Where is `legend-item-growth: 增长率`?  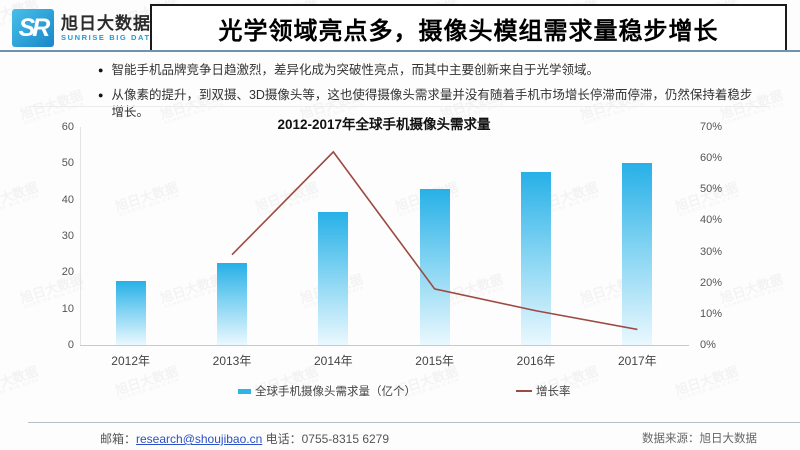
legend-item-growth: 增长率 is located at coordinates (543, 391).